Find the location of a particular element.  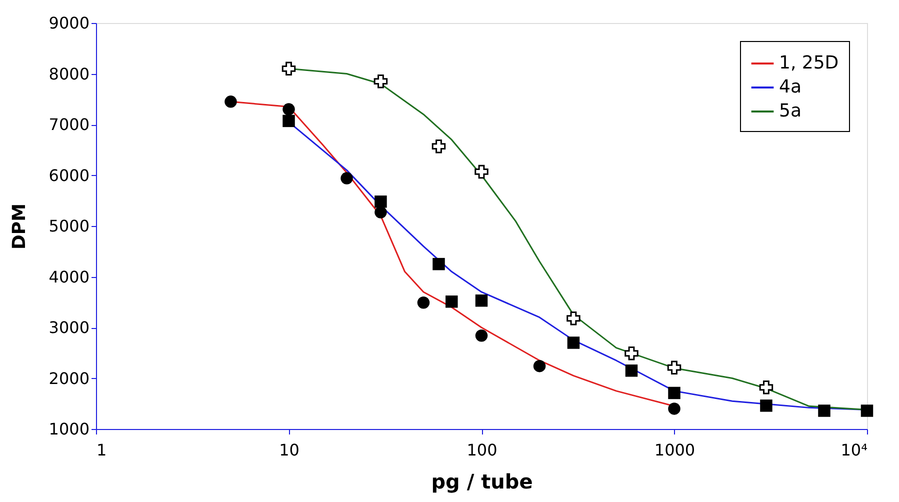

legend-label: 4a is located at coordinates (790, 87).